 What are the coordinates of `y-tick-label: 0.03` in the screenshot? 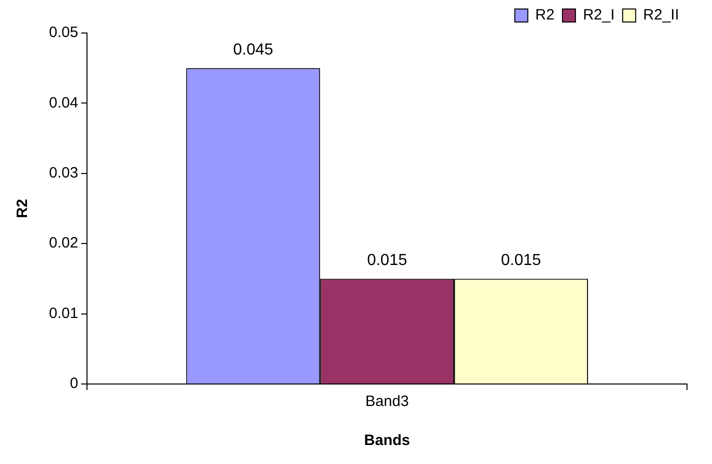 It's located at (63, 173).